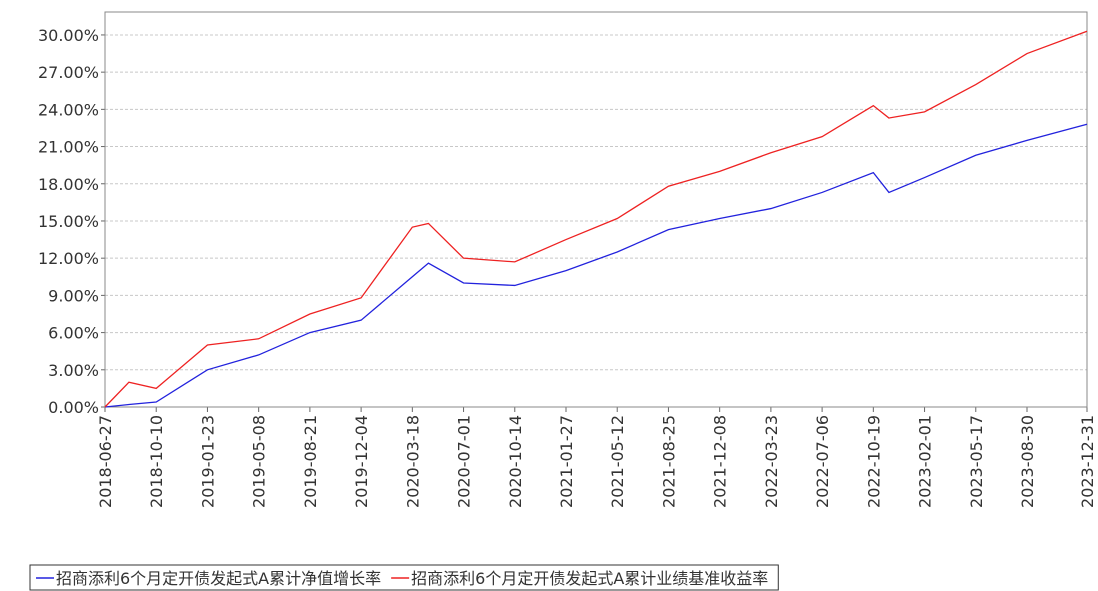 The width and height of the screenshot is (1098, 591). I want to click on legend-label: 招商添利6个月定开债发起式A累计业绩基准收益率, so click(589, 578).